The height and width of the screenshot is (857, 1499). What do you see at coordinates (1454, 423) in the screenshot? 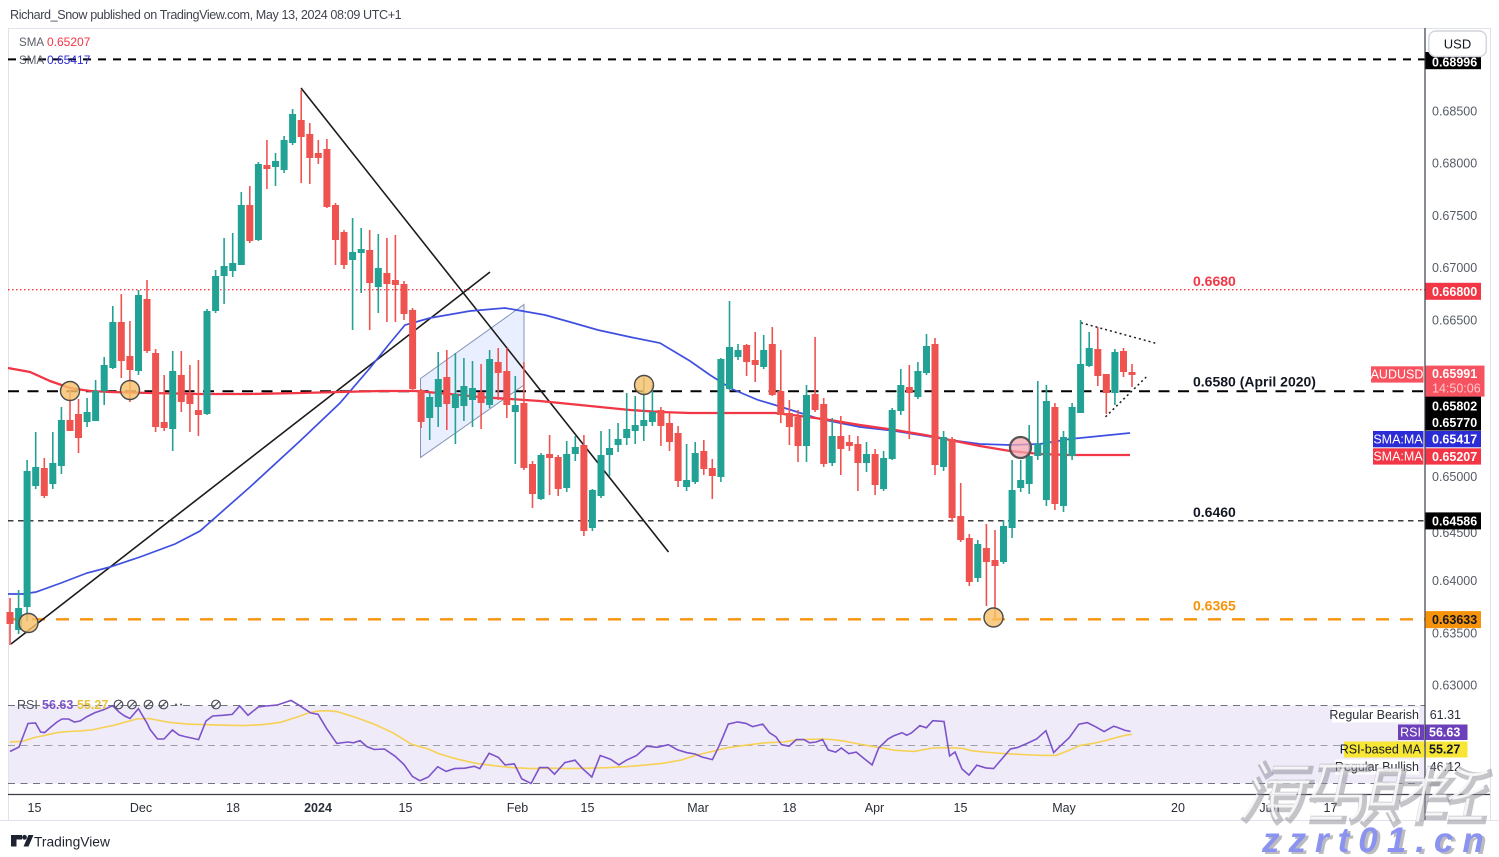
I see `svg-text: 0.65770` at bounding box center [1454, 423].